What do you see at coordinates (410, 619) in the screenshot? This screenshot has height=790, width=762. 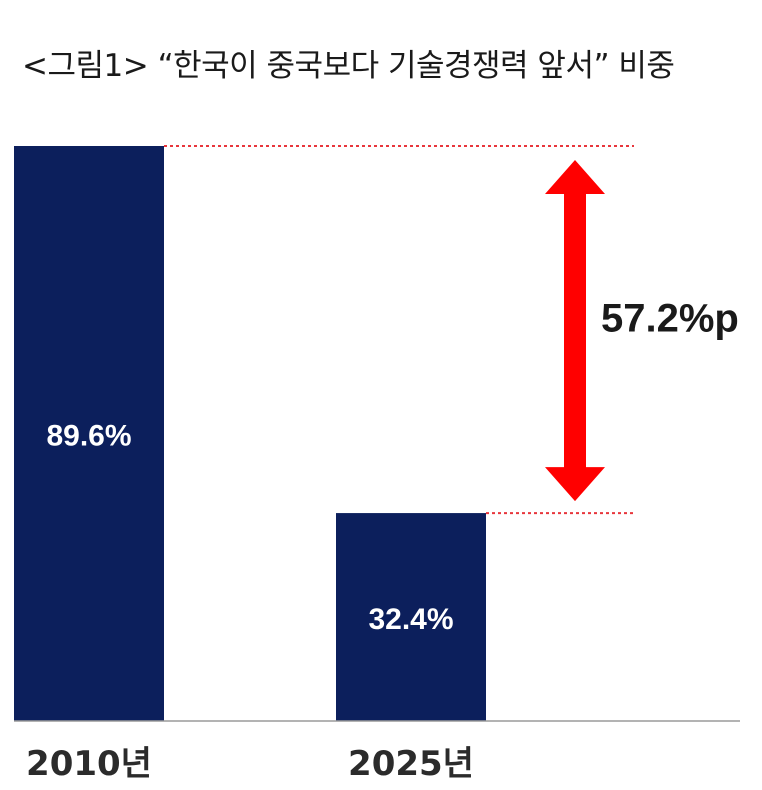 I see `bar-value-label-2: 32.4%` at bounding box center [410, 619].